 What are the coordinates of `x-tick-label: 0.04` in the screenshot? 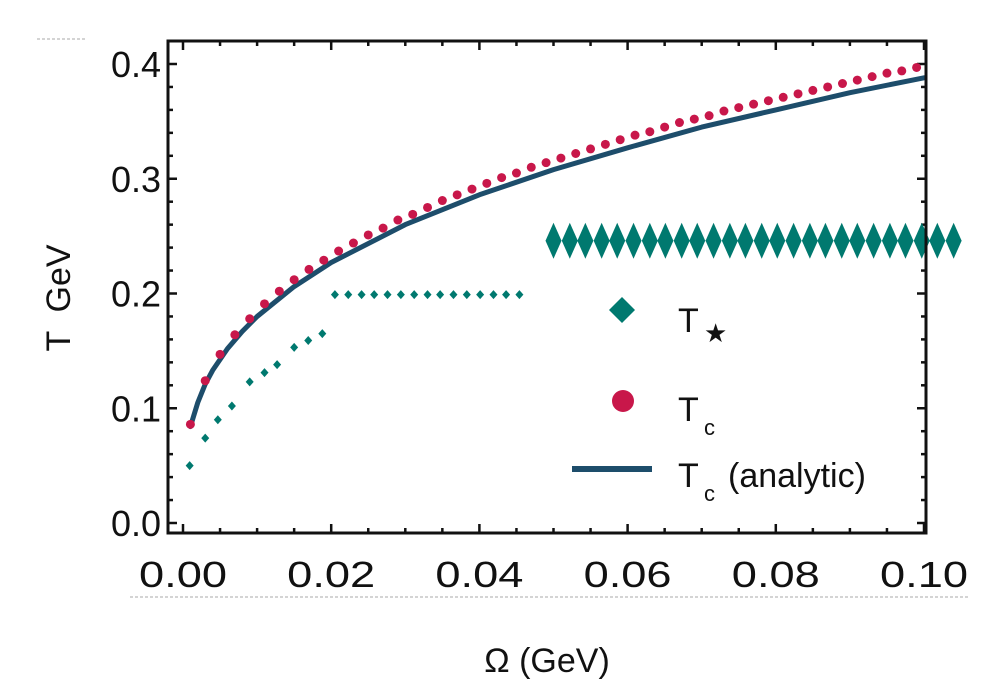 It's located at (479, 574).